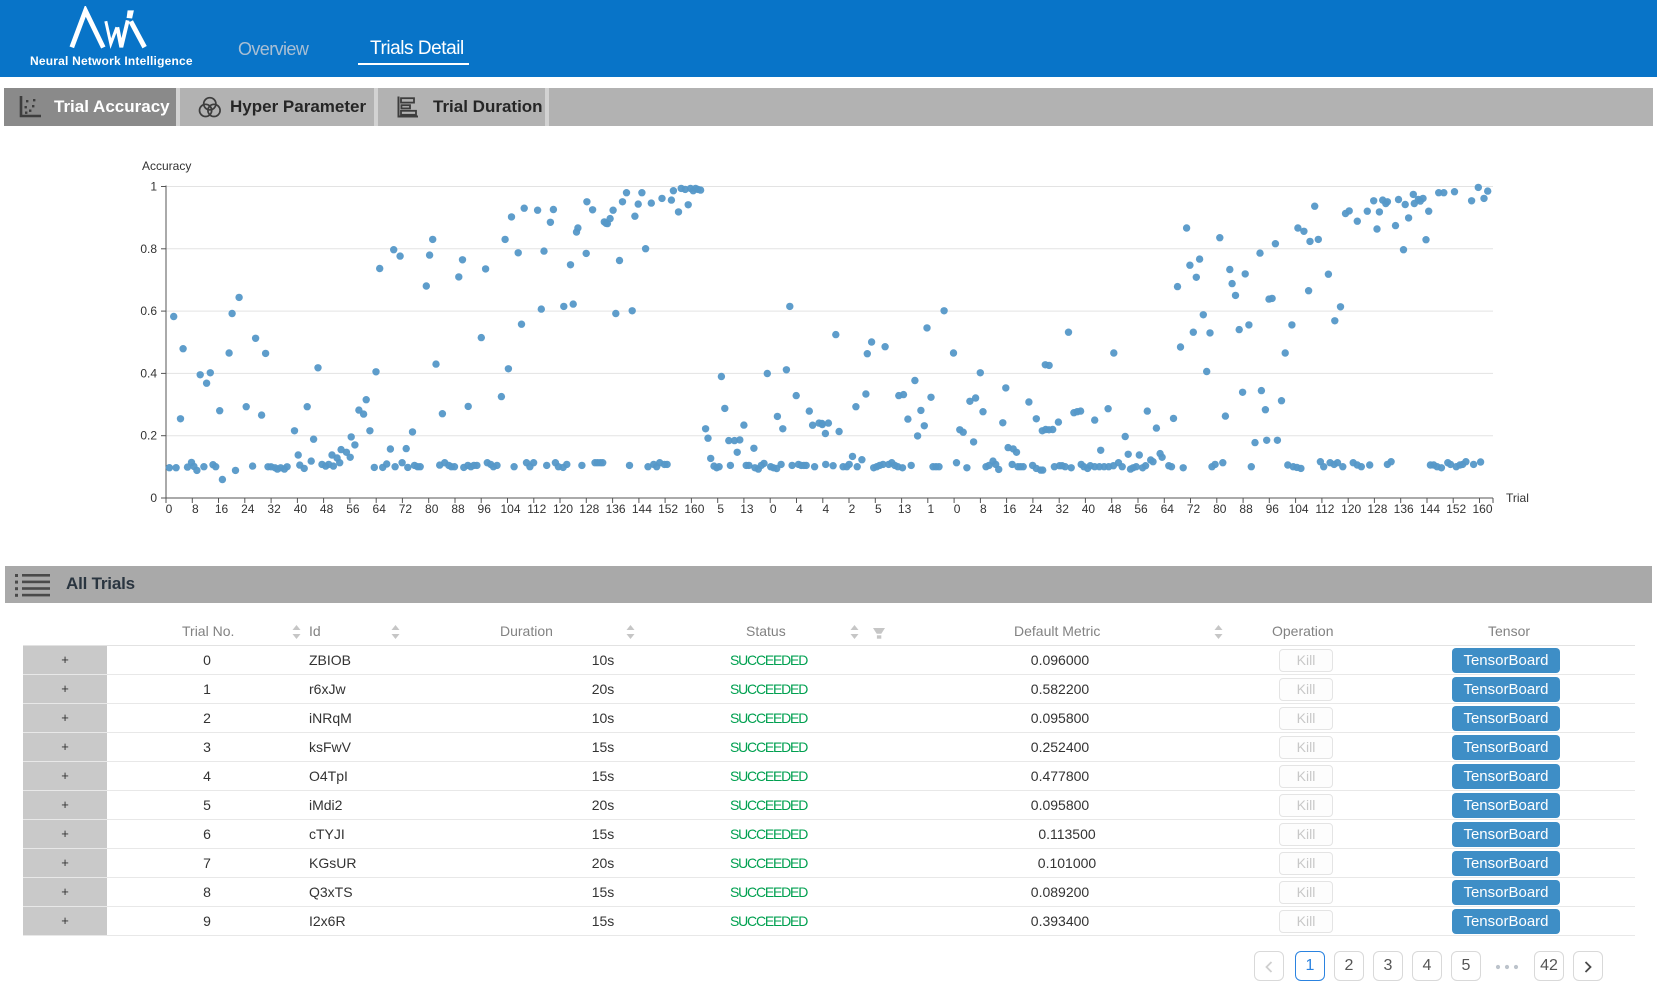 The width and height of the screenshot is (1657, 991). What do you see at coordinates (166, 166) in the screenshot?
I see `svg-text: Accuracy` at bounding box center [166, 166].